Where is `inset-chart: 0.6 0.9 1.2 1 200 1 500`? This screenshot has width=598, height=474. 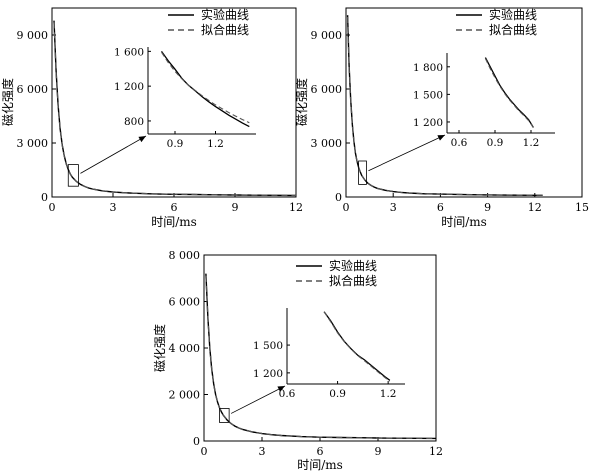
inset-chart: 0.6 0.9 1.2 1 200 1 500 is located at coordinates (329, 354).